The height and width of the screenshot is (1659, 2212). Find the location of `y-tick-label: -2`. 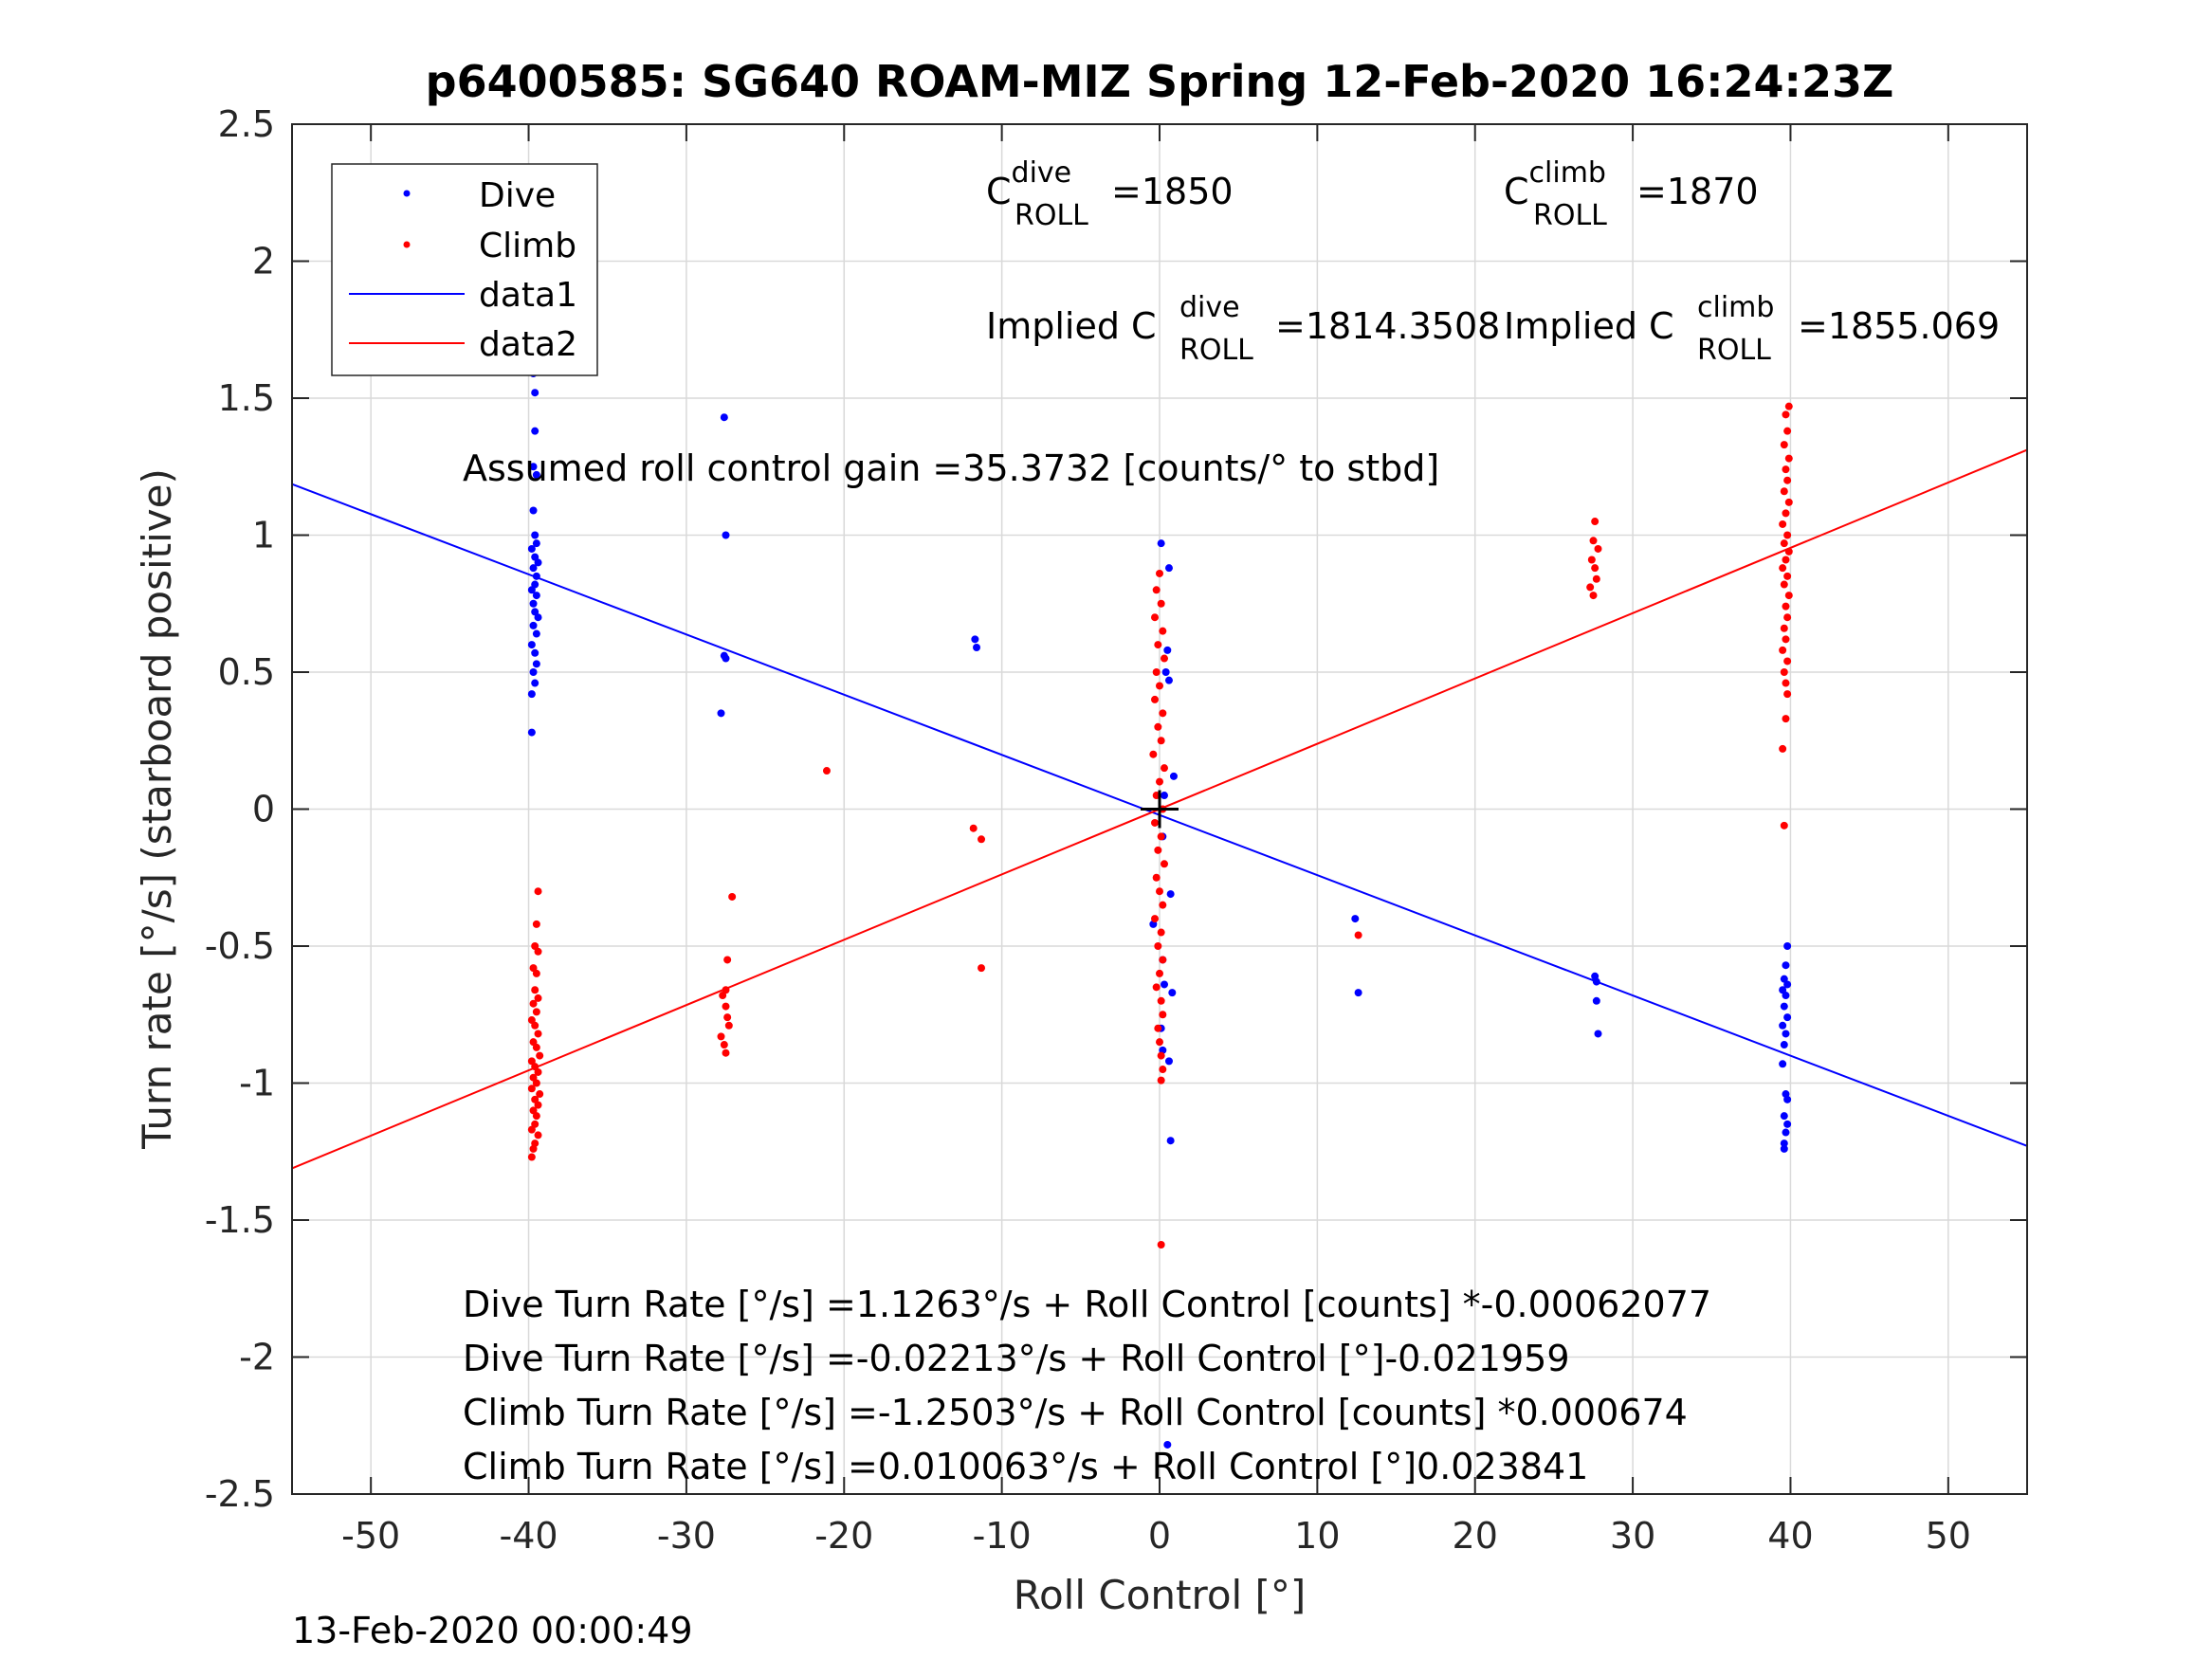

y-tick-label: -2 is located at coordinates (257, 1357).